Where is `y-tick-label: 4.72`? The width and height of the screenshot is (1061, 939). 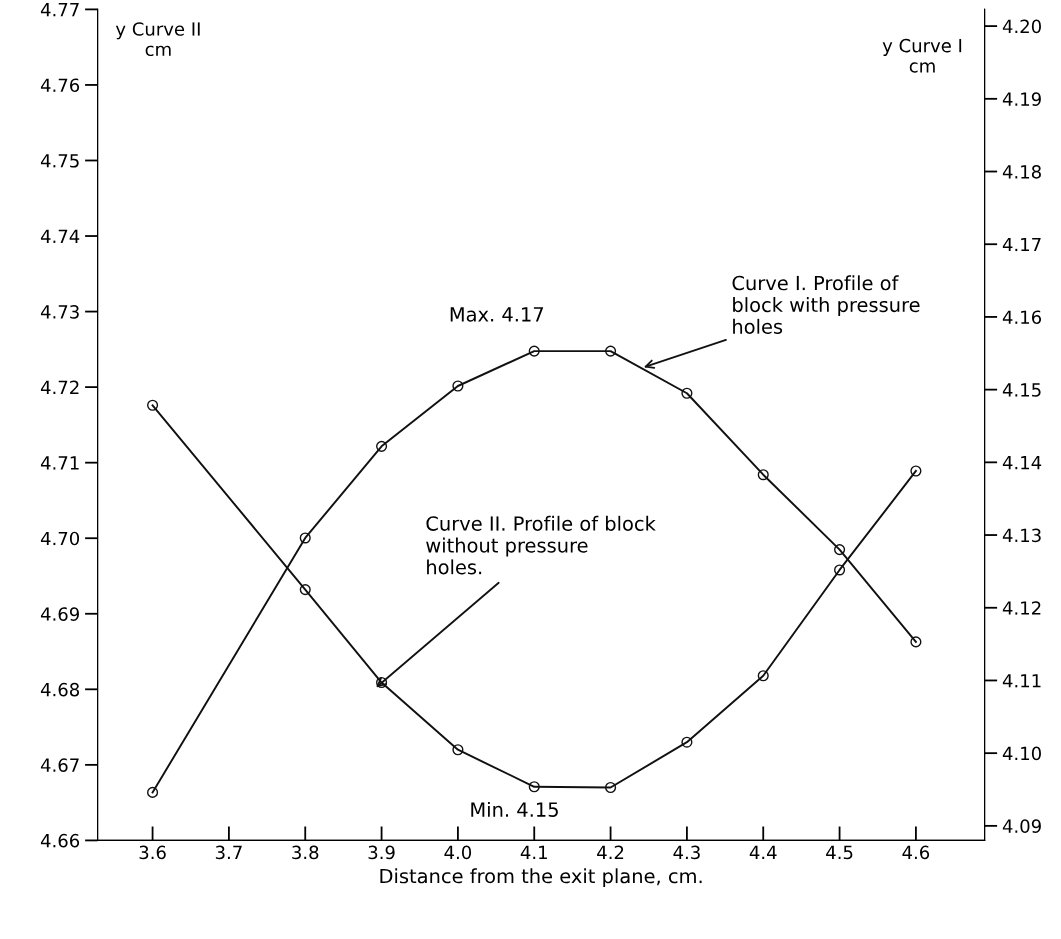
y-tick-label: 4.72 is located at coordinates (59, 387).